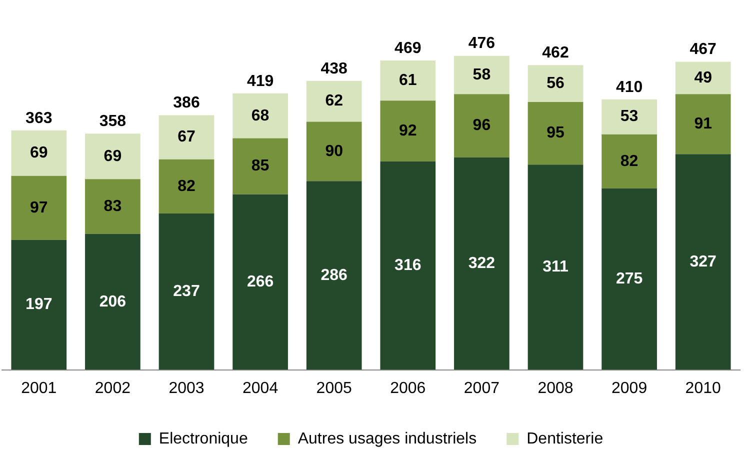 The height and width of the screenshot is (457, 744). I want to click on data-label: 62, so click(334, 101).